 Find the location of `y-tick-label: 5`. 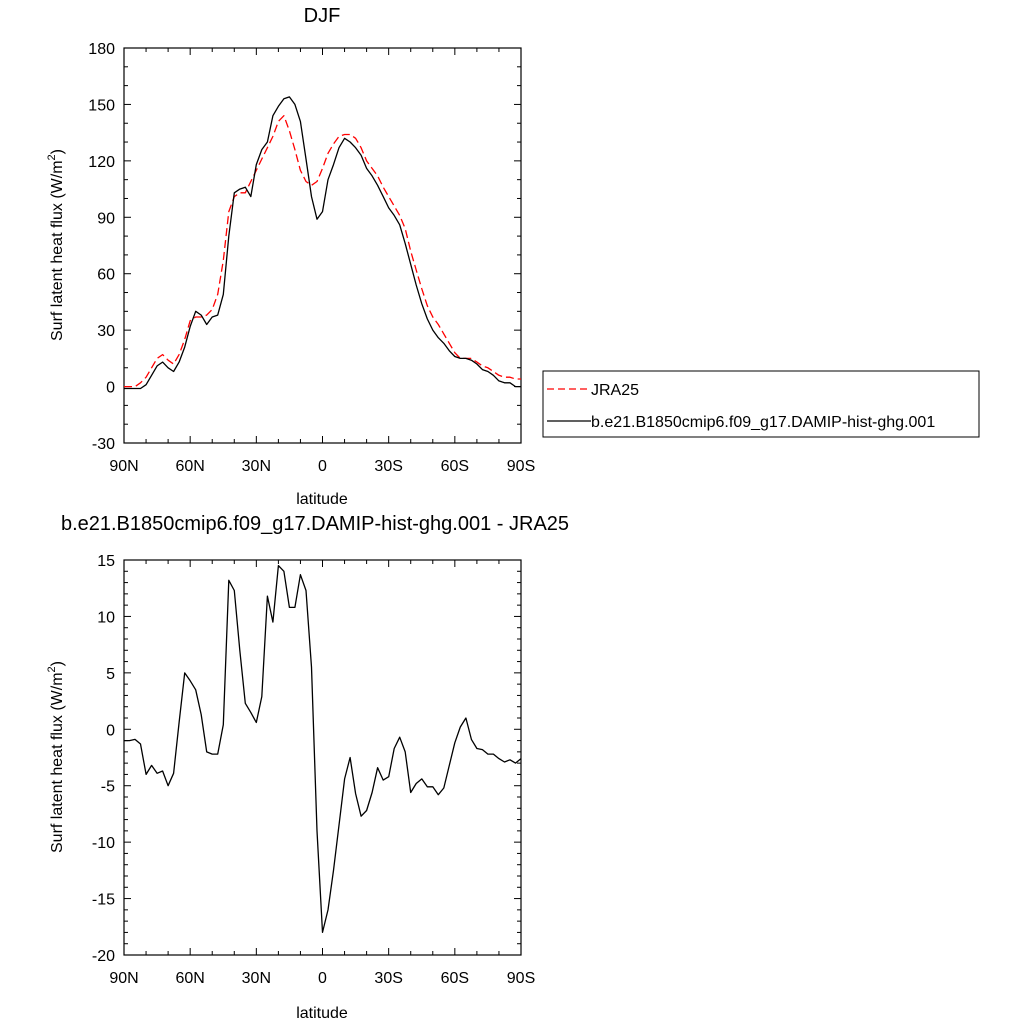

y-tick-label: 5 is located at coordinates (110, 674).